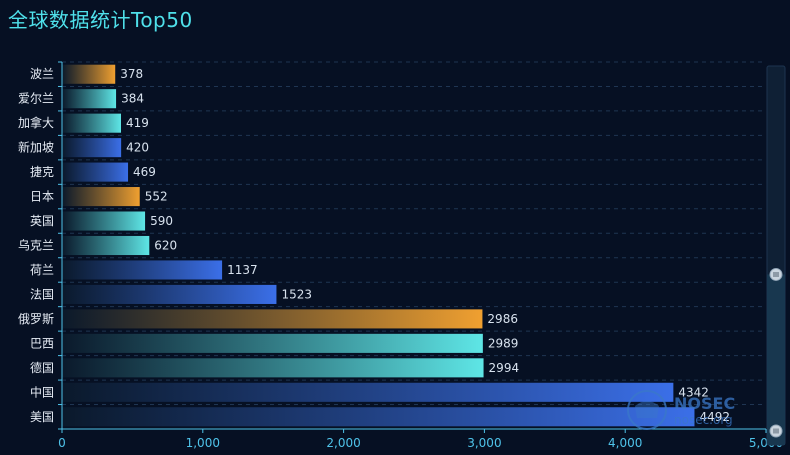 Image resolution: width=790 pixels, height=455 pixels. I want to click on category-label: 荷兰, so click(42, 270).